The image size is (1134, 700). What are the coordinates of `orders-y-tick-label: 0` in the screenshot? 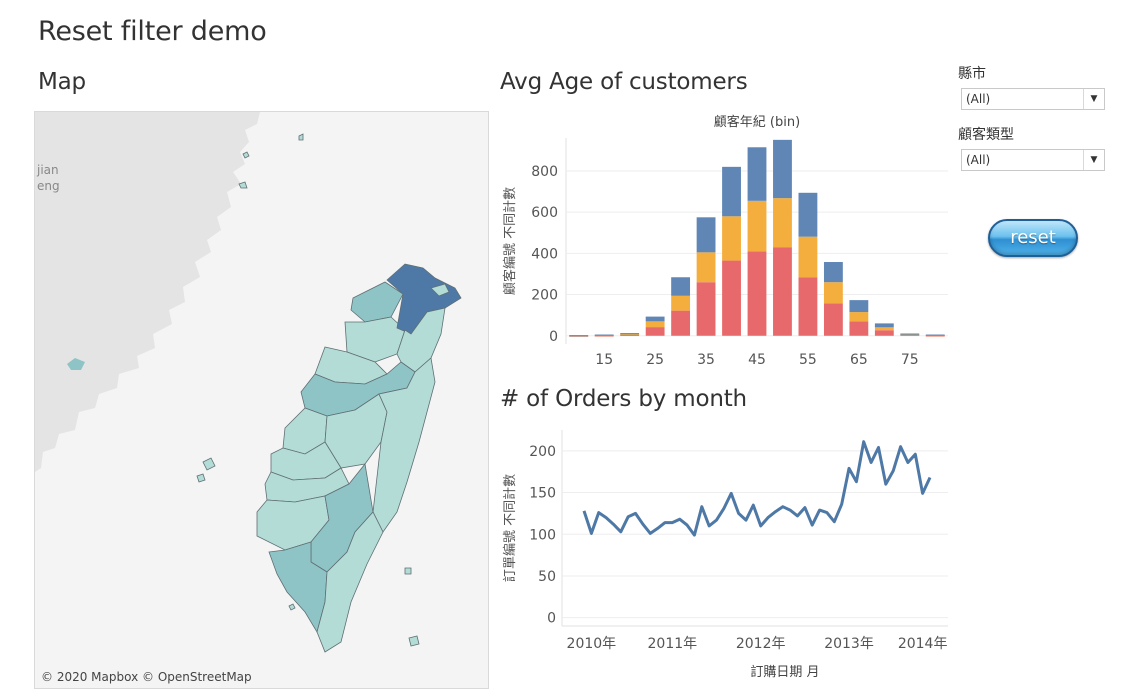 It's located at (551, 619).